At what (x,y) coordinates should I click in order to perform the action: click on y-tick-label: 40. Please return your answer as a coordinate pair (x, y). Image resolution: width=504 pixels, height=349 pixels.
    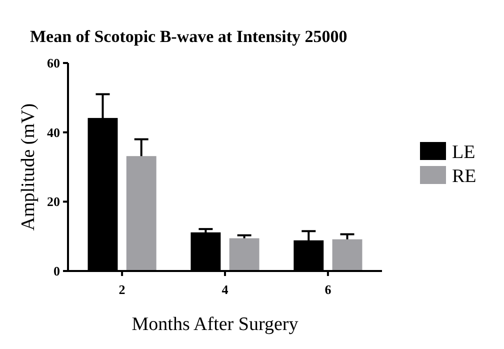
    Looking at the image, I should click on (53, 132).